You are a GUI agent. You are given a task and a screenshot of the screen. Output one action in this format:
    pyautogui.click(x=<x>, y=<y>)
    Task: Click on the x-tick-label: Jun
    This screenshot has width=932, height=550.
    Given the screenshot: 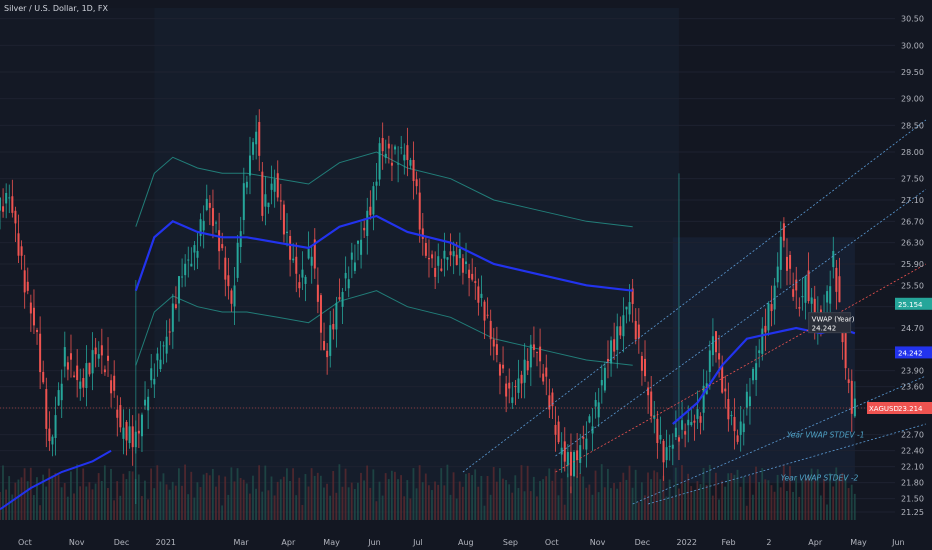 What is the action you would take?
    pyautogui.click(x=898, y=542)
    